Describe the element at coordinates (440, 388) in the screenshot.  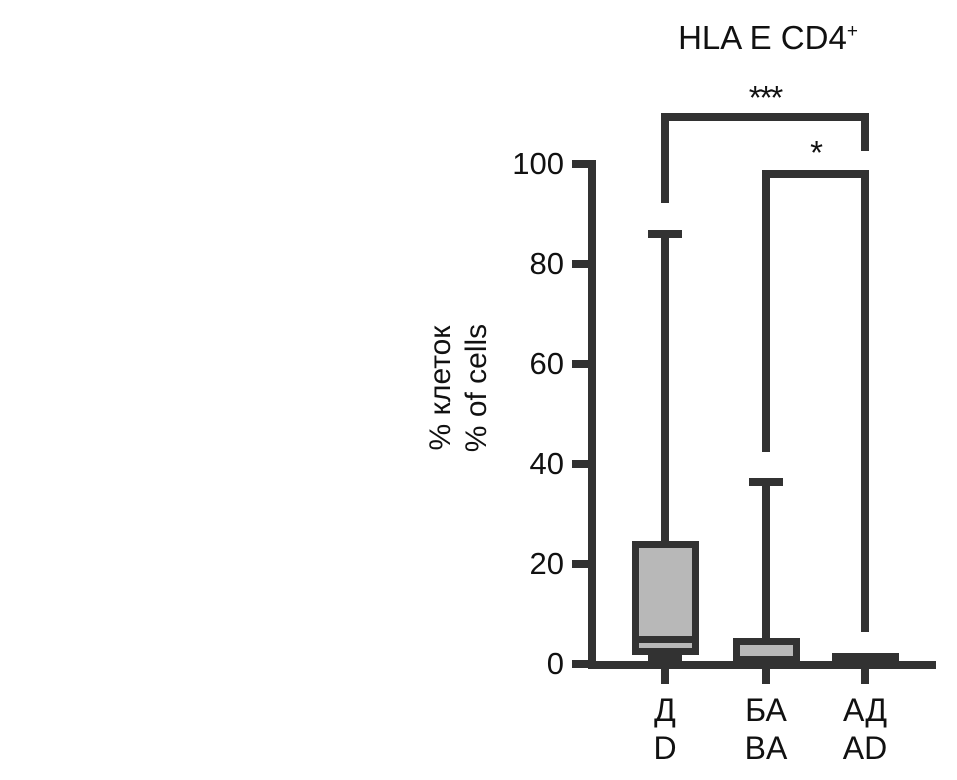
I see `y-axis-label-line-ru: % клеток` at that location.